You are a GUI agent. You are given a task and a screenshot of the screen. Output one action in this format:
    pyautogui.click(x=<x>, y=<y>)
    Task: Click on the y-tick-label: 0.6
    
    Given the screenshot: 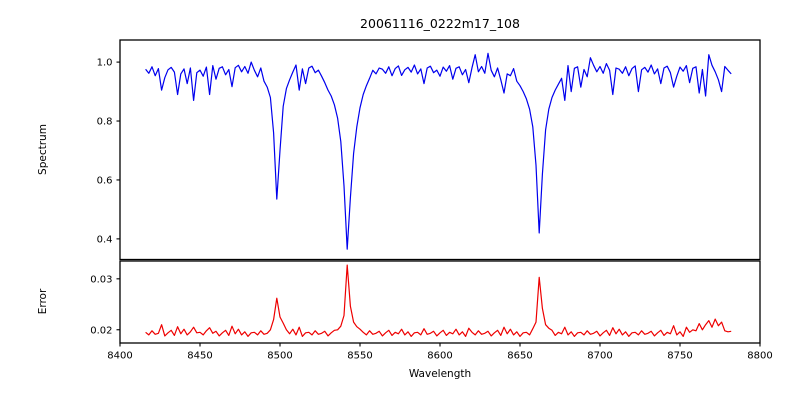 What is the action you would take?
    pyautogui.click(x=105, y=180)
    